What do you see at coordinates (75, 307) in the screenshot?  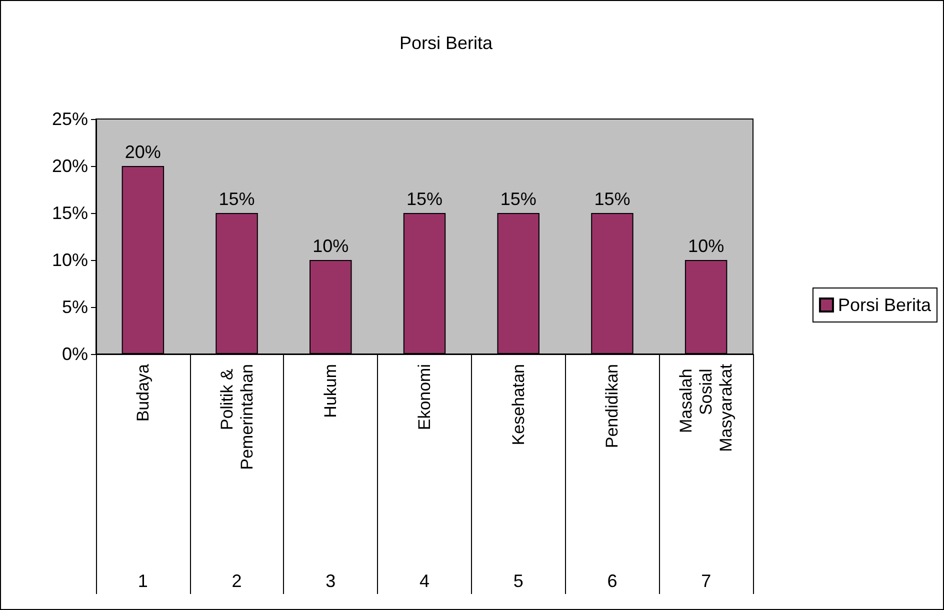 I see `y-tick-label: 5%` at bounding box center [75, 307].